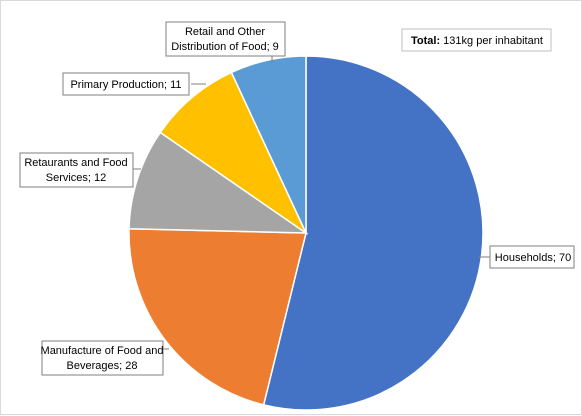 The height and width of the screenshot is (416, 582). What do you see at coordinates (425, 41) in the screenshot?
I see `total-annotation-bold: Total:` at bounding box center [425, 41].